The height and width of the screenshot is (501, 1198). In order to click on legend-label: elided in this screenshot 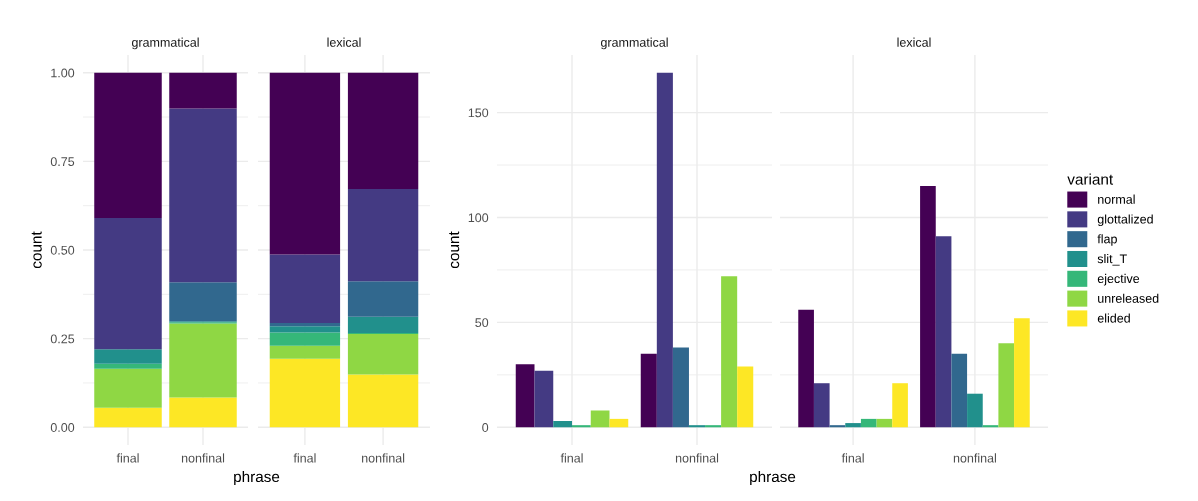, I will do `click(1113, 318)`.